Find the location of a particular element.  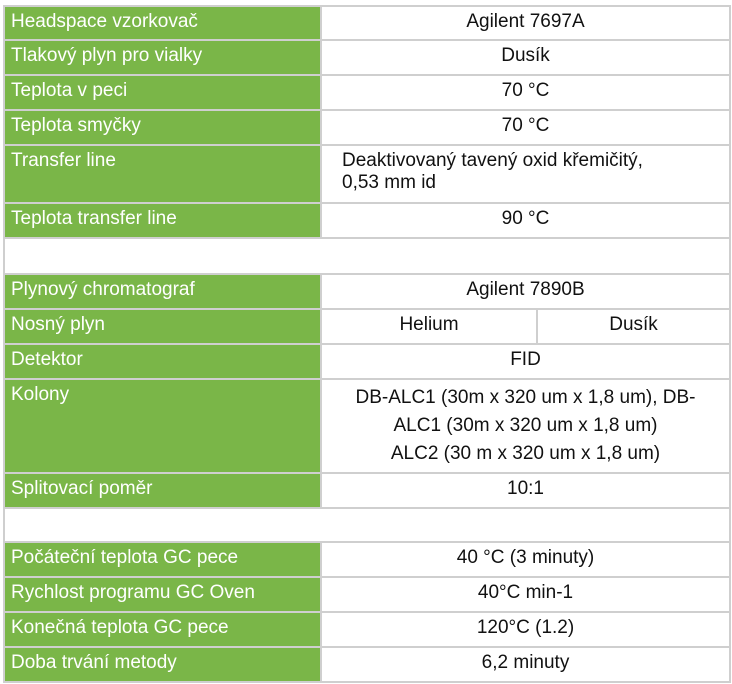

carrier-dusik: Dusík is located at coordinates (633, 326).